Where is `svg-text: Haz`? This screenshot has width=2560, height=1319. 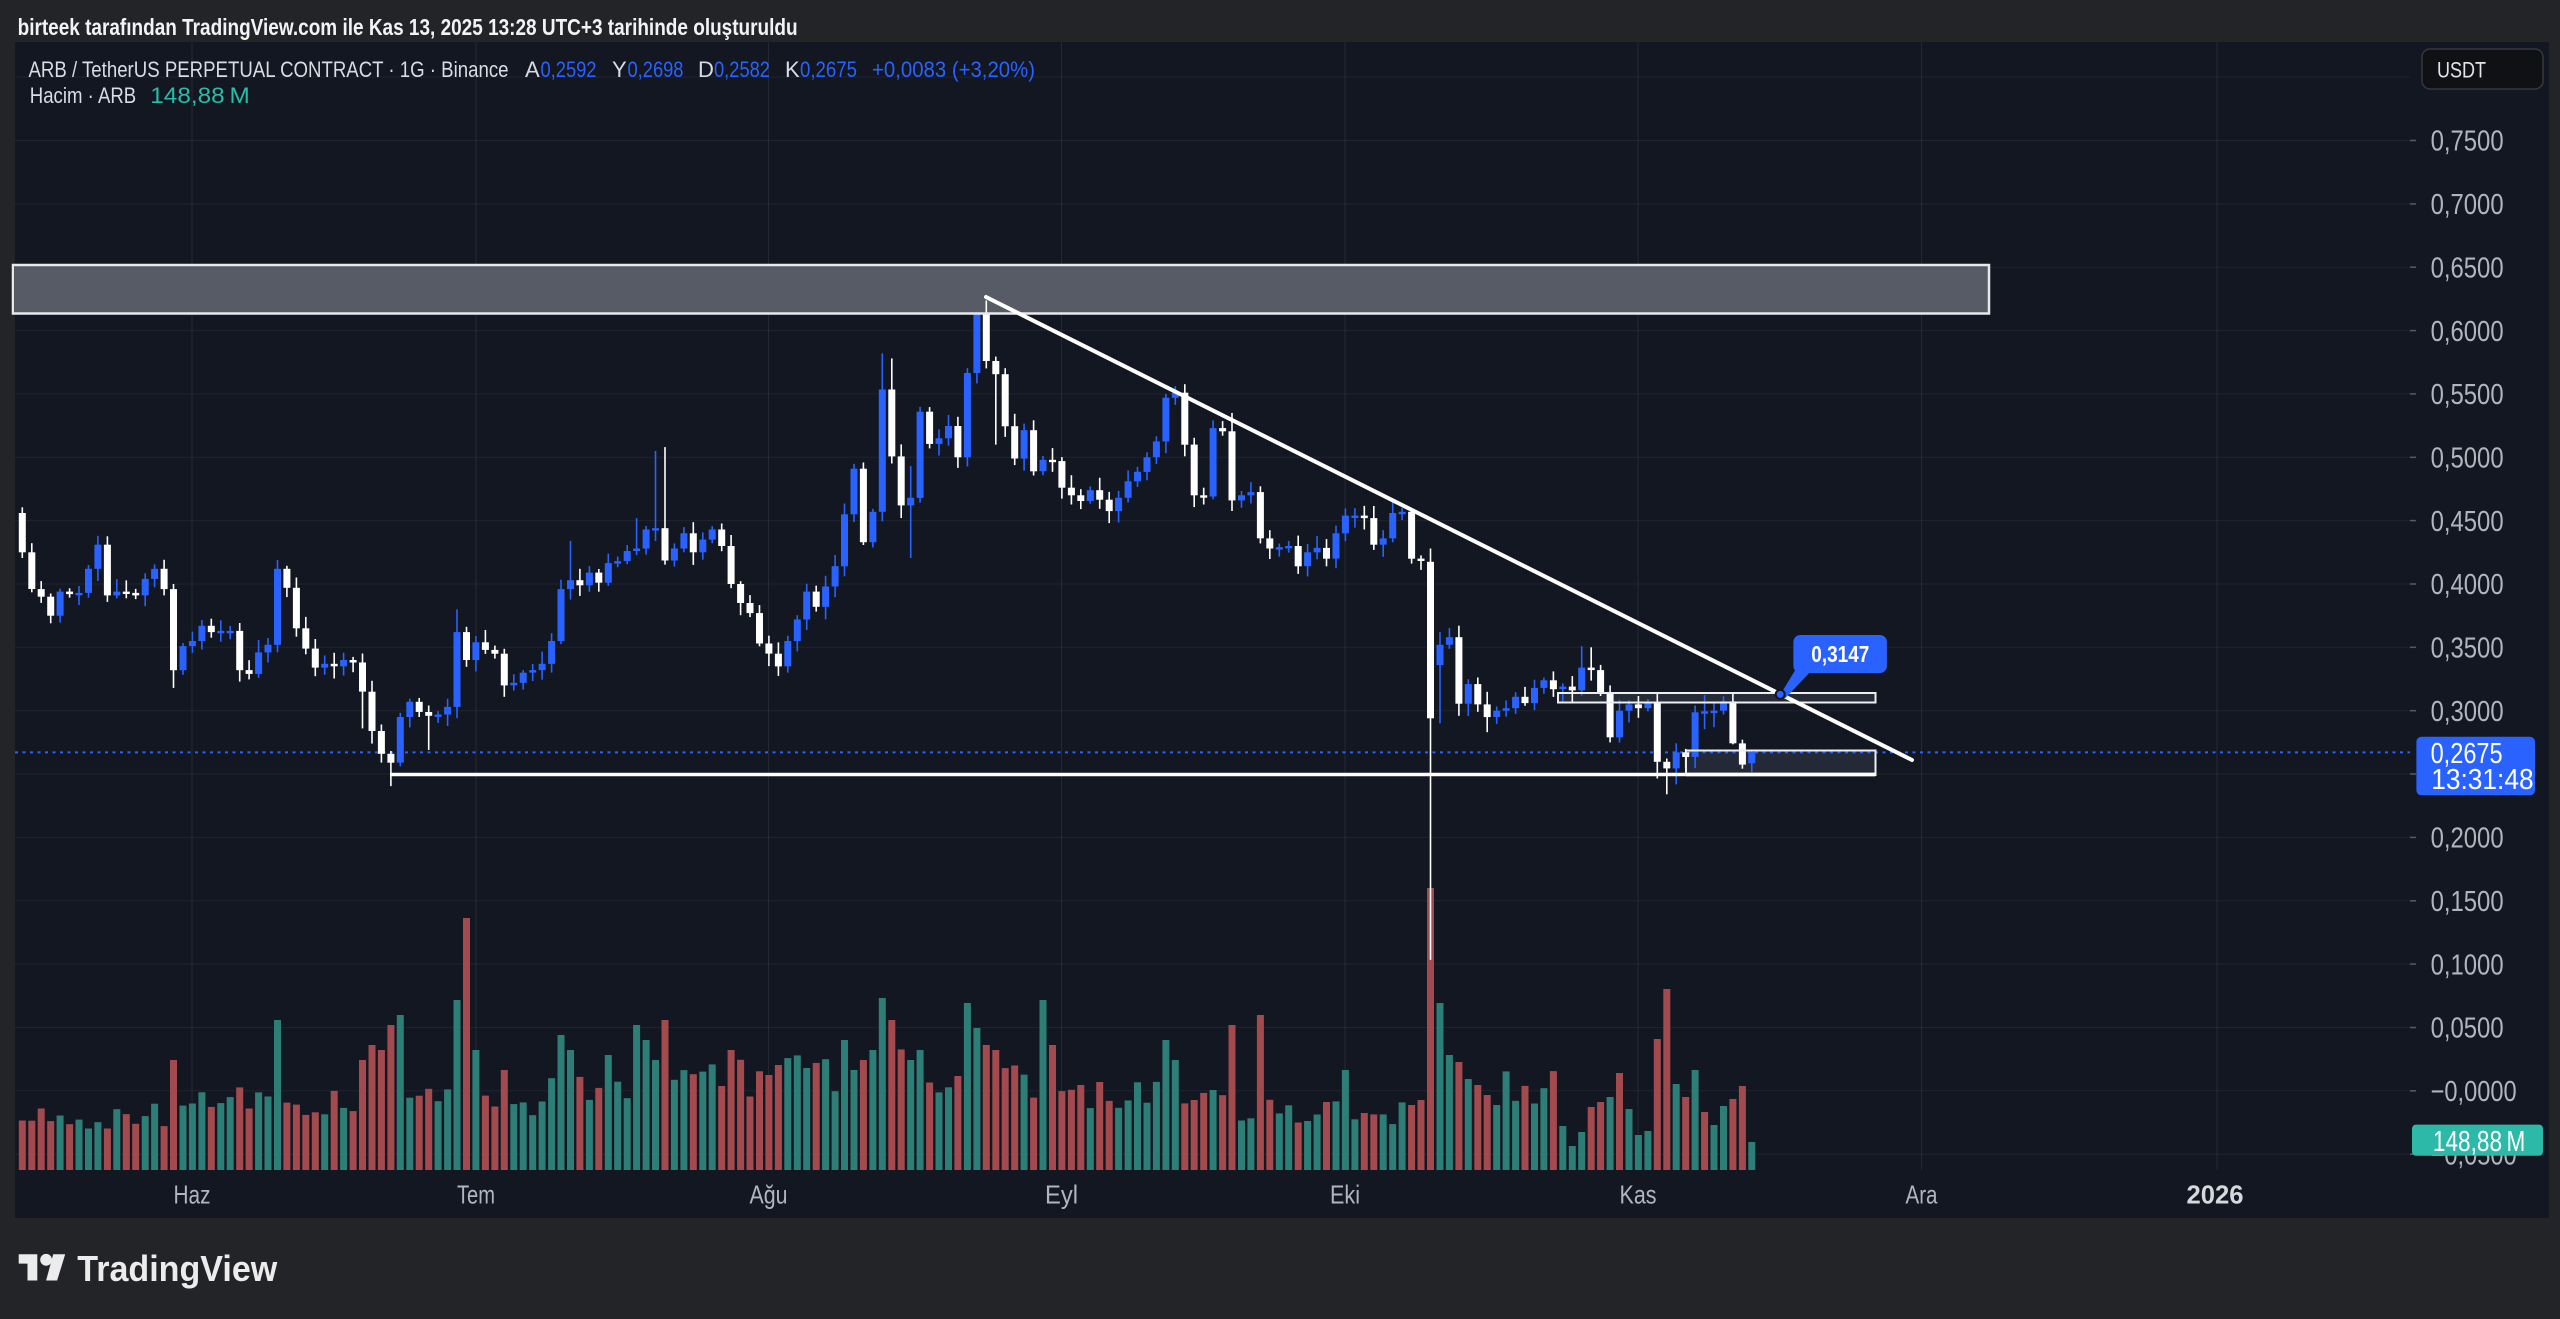 svg-text: Haz is located at coordinates (192, 1195).